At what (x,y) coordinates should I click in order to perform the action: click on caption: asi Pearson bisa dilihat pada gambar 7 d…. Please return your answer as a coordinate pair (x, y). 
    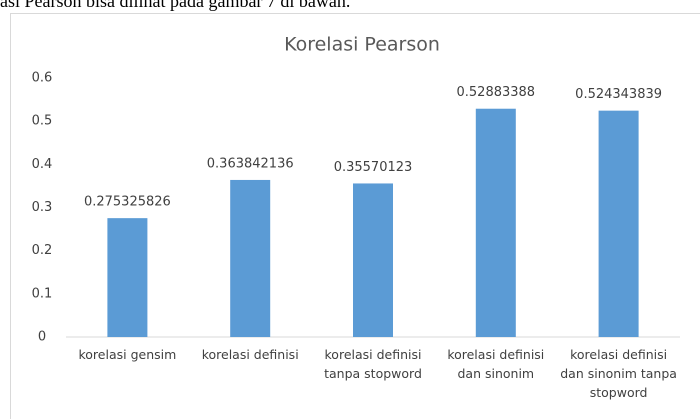
    Looking at the image, I should click on (175, 5).